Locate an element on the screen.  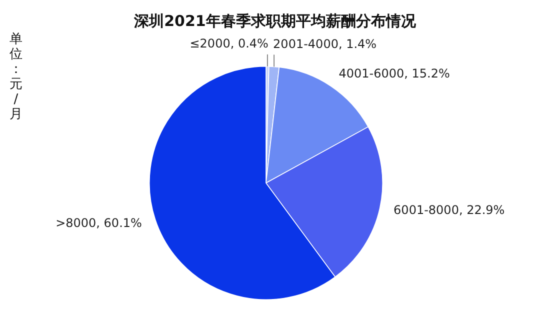
slice-label: 6001-8000, 22.9% is located at coordinates (449, 210).